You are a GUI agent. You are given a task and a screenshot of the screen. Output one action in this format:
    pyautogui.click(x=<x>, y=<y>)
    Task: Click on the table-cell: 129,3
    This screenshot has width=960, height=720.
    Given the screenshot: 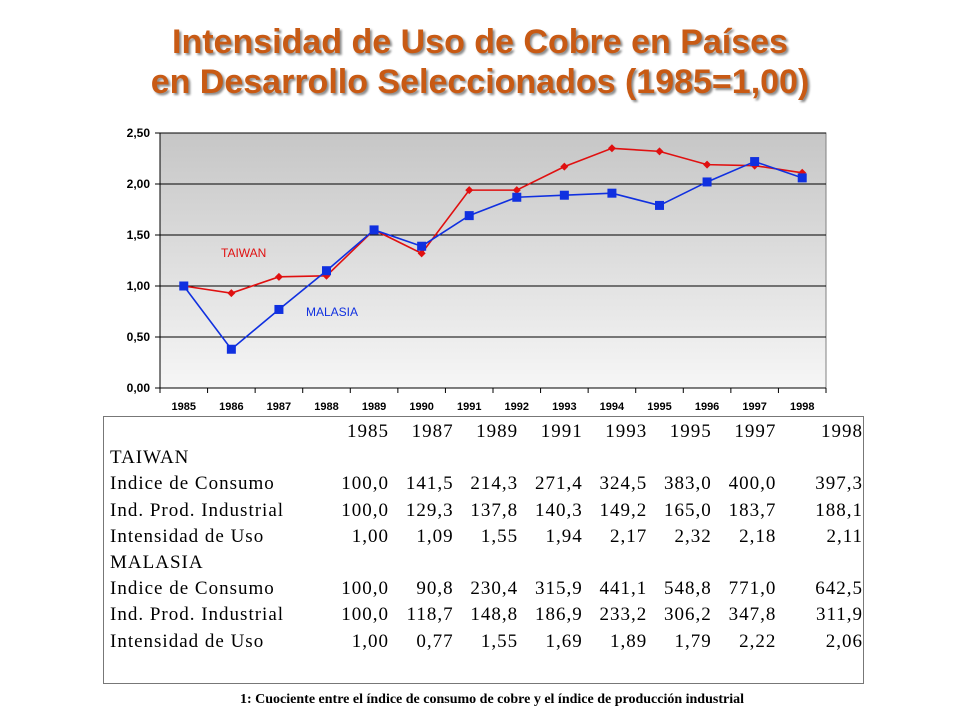 What is the action you would take?
    pyautogui.click(x=429, y=510)
    